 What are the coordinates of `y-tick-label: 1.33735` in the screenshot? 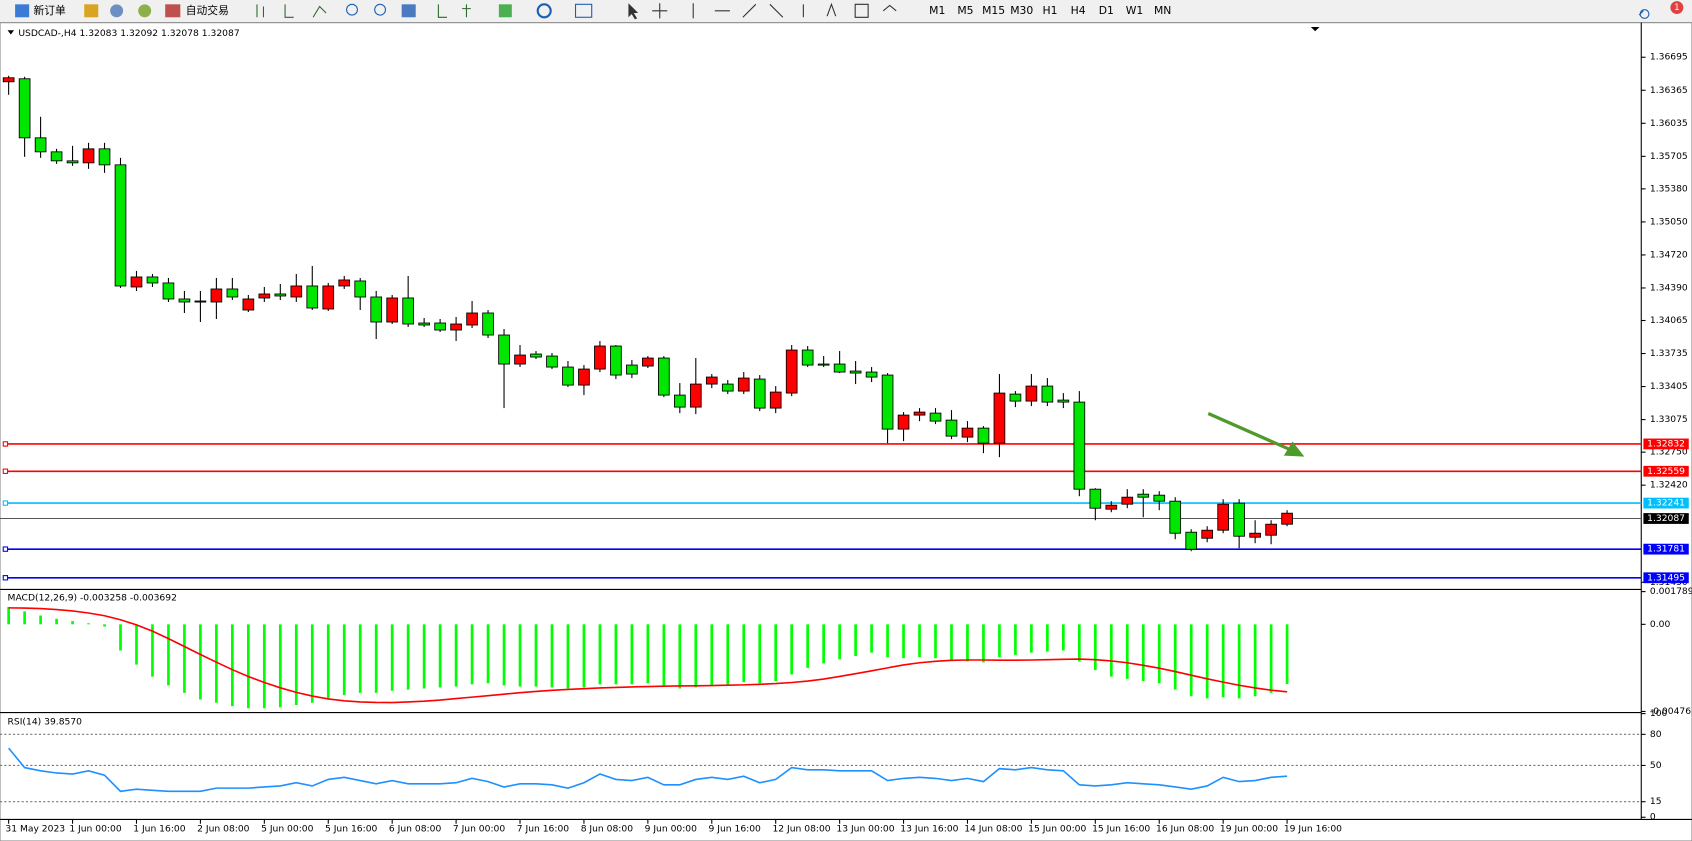 It's located at (1669, 353).